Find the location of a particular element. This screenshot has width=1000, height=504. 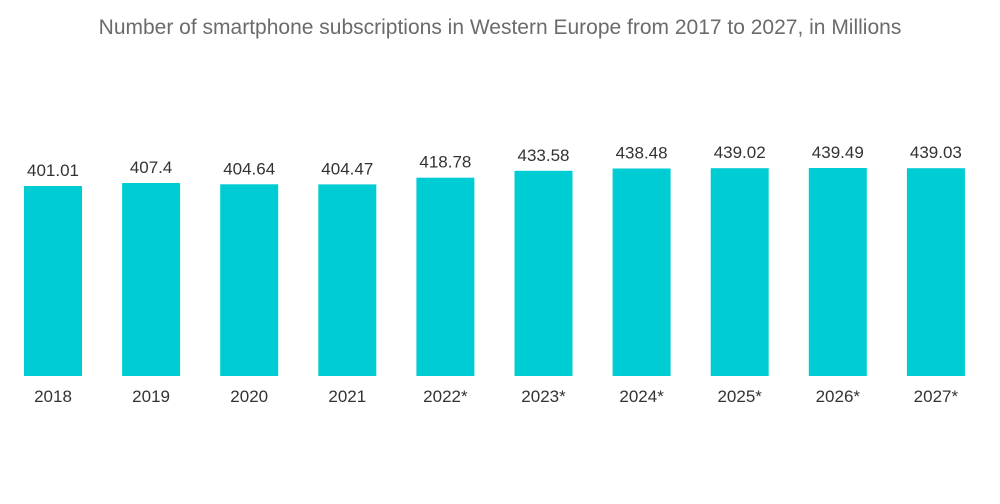

x-tick-label-2021: 2021 is located at coordinates (347, 396).